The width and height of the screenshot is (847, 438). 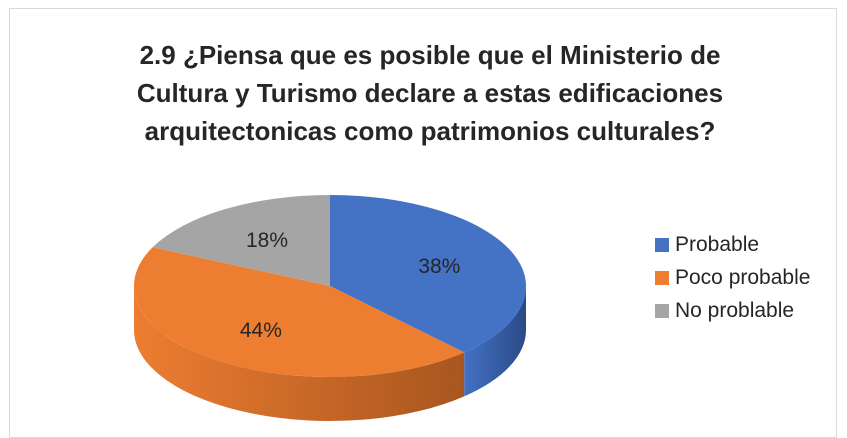 What do you see at coordinates (735, 310) in the screenshot?
I see `legend-label-no-problable: No problable` at bounding box center [735, 310].